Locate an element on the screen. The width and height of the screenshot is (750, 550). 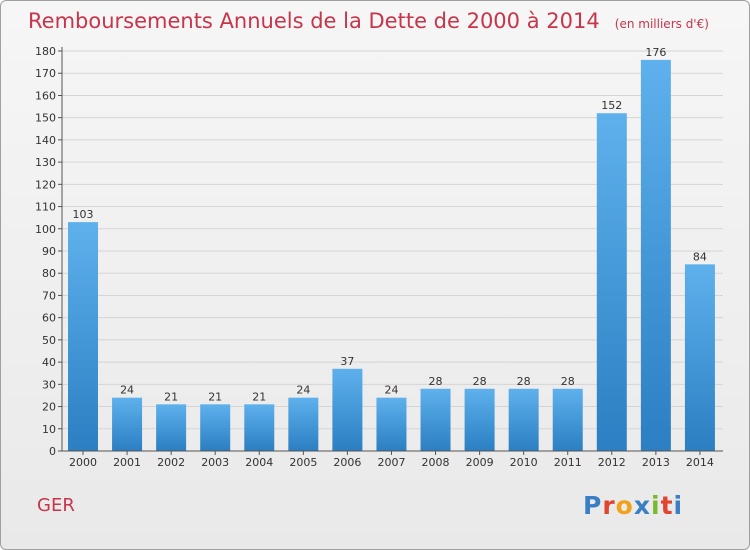
y-tick-label: 140 is located at coordinates (45, 140).